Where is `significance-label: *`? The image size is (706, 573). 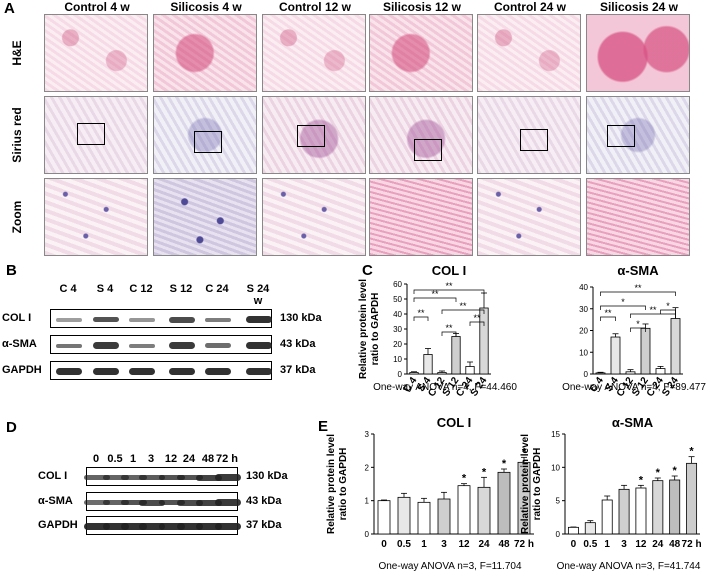 significance-label: * is located at coordinates (623, 302).